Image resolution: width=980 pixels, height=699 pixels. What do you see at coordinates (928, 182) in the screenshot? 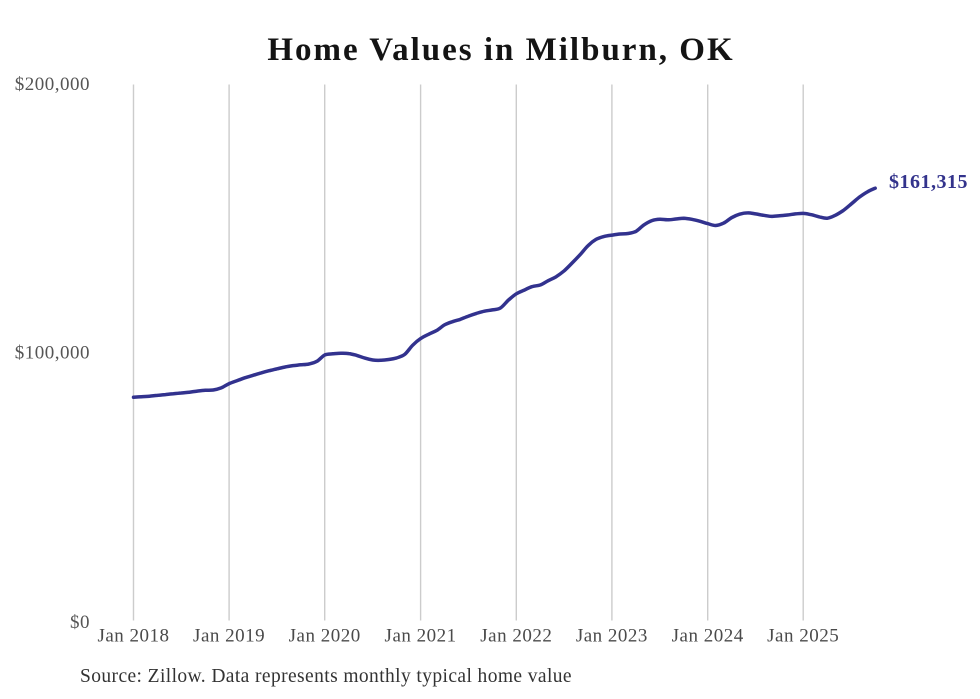
I see `svg-text: $161,315` at bounding box center [928, 182].